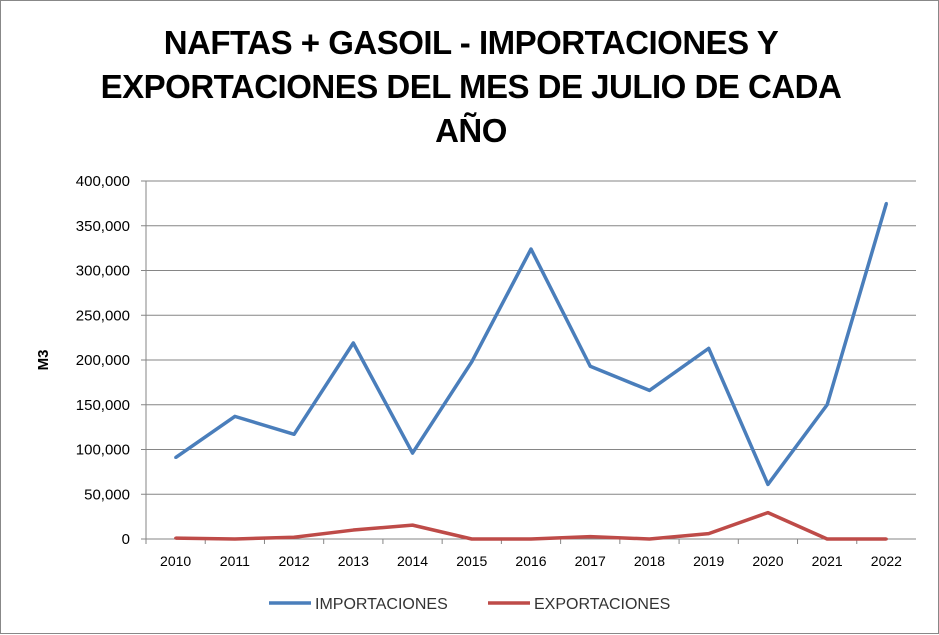  What do you see at coordinates (531, 525) in the screenshot?
I see `series-line-exportaciones` at bounding box center [531, 525].